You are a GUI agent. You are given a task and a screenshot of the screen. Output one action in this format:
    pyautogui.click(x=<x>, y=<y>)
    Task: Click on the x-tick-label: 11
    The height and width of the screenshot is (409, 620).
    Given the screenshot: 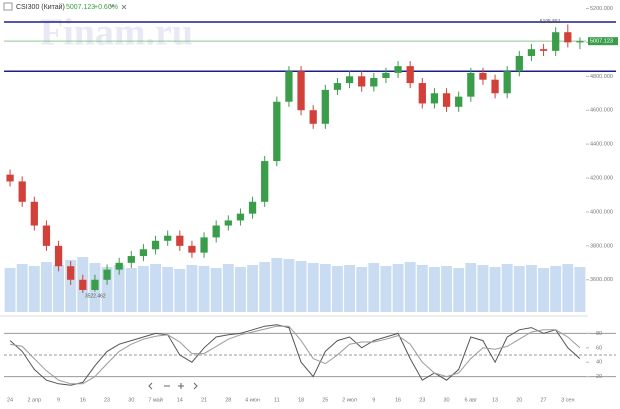 What is the action you would take?
    pyautogui.click(x=277, y=400)
    